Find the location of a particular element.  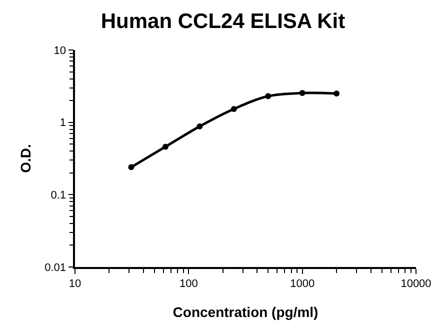

x-axis-title: Concentration (pg/ml) is located at coordinates (245, 312).